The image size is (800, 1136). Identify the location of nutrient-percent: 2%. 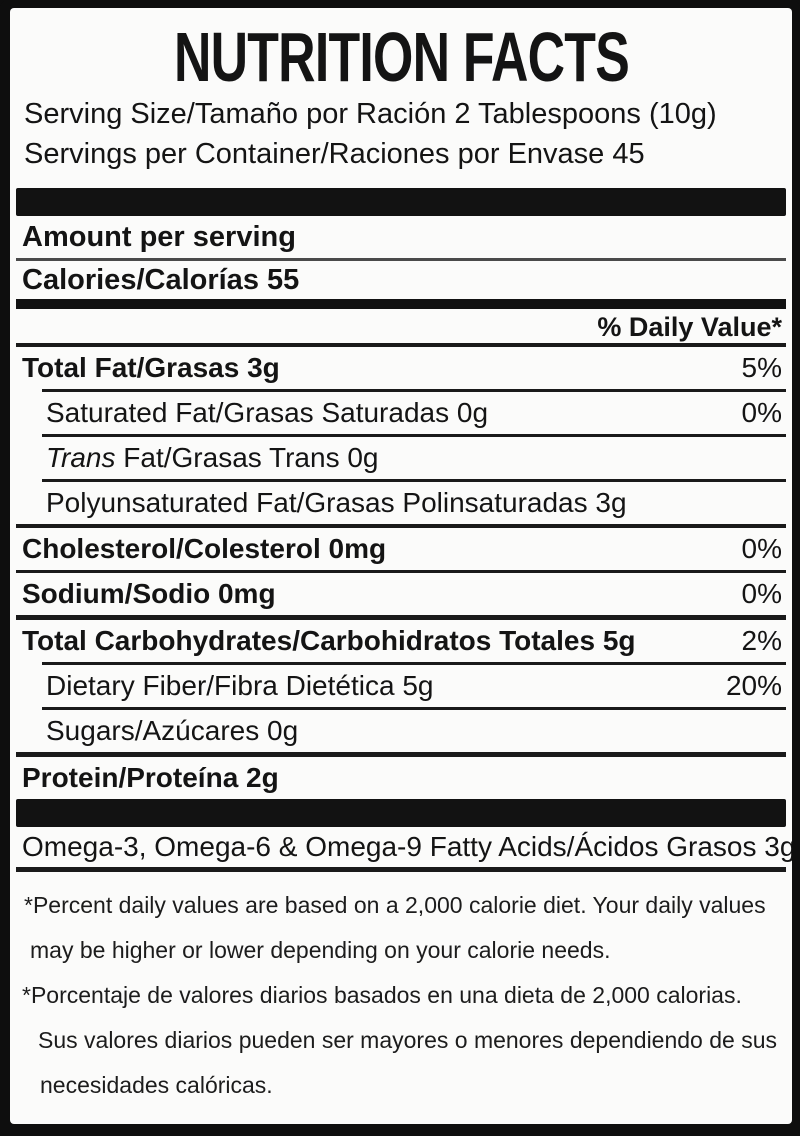
(761, 640).